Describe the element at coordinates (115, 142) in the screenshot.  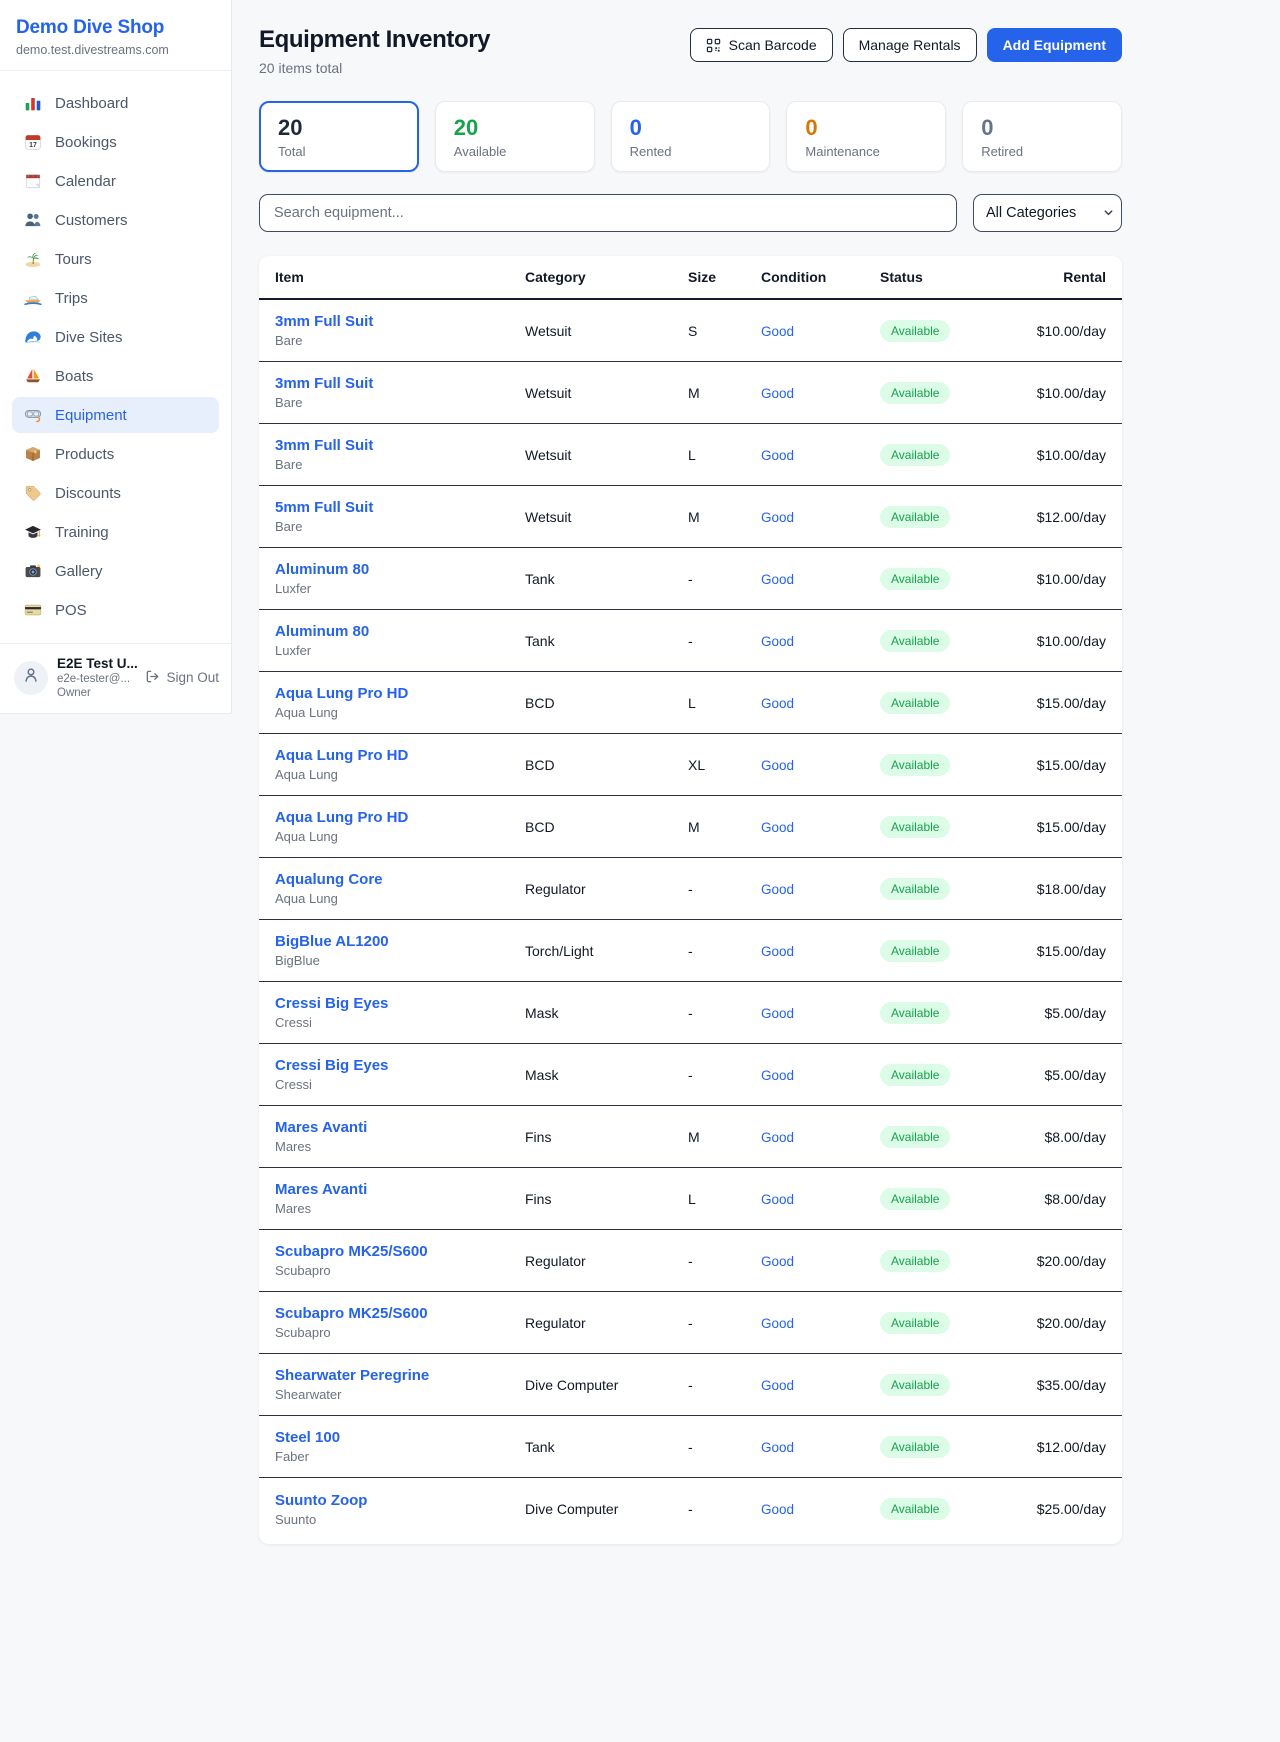
I see `sidebar-item: 17 Bookings` at that location.